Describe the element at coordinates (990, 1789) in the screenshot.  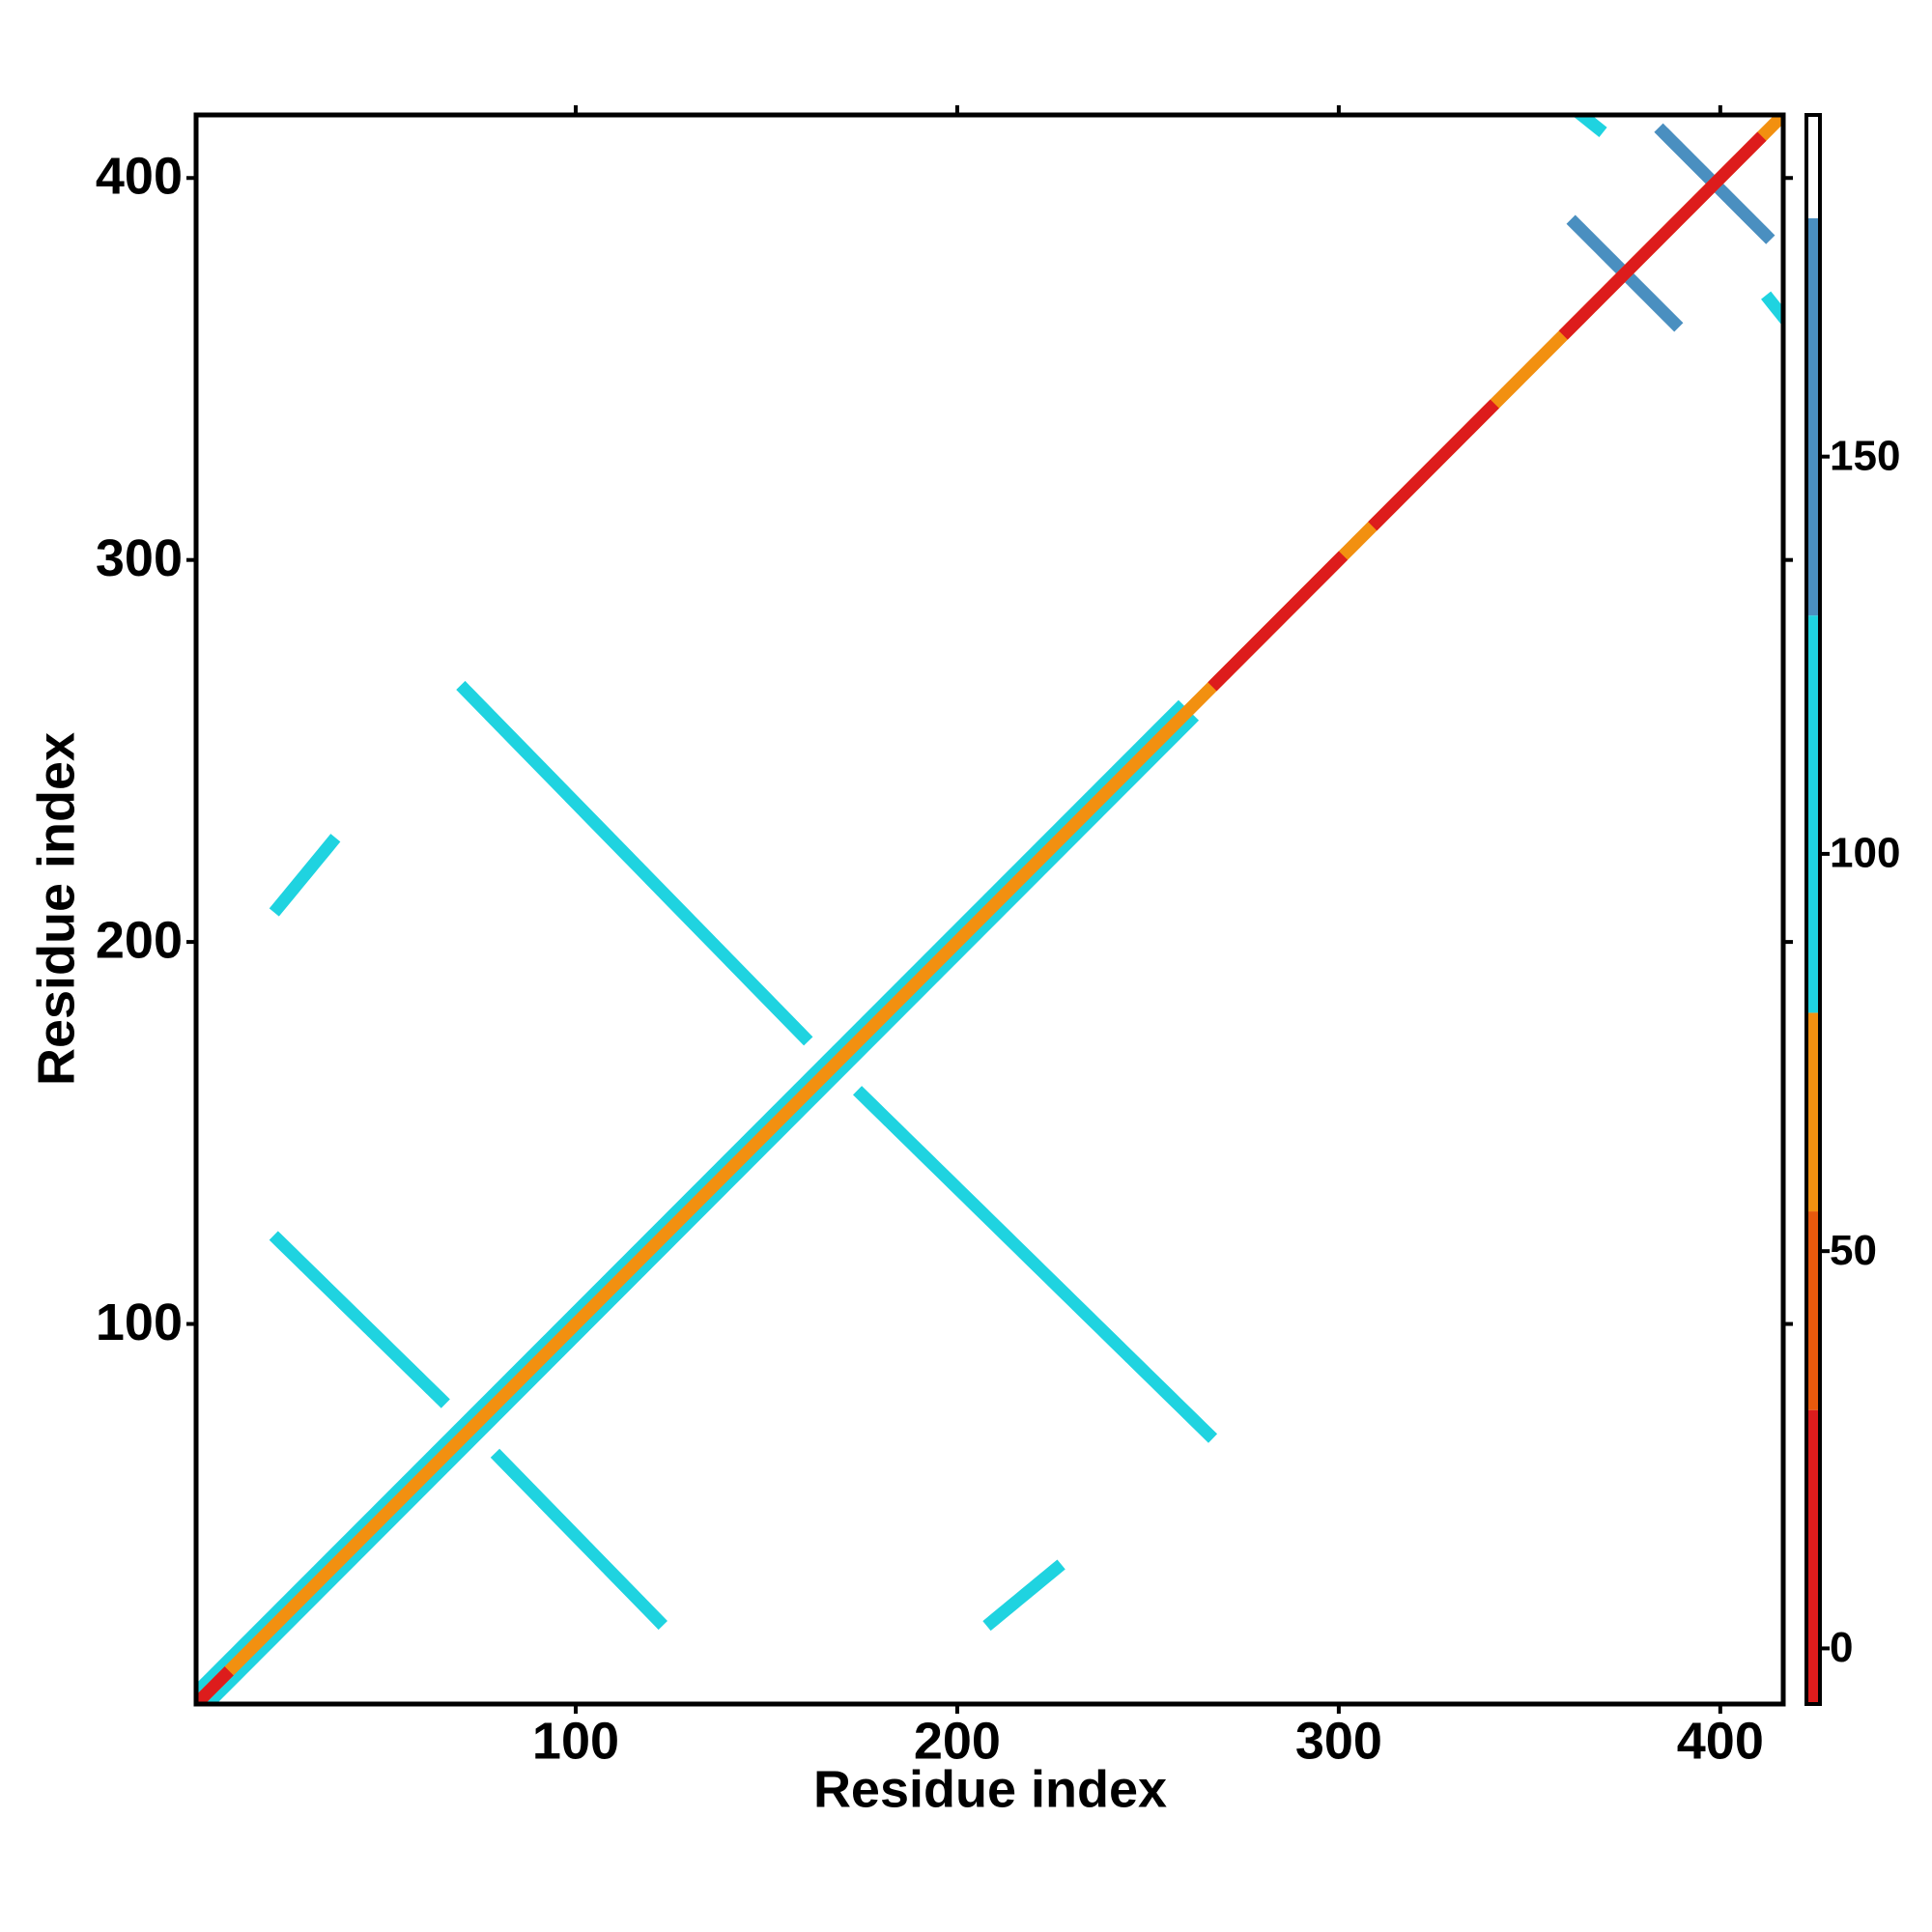
I see `x-axis-label: Residue index` at that location.